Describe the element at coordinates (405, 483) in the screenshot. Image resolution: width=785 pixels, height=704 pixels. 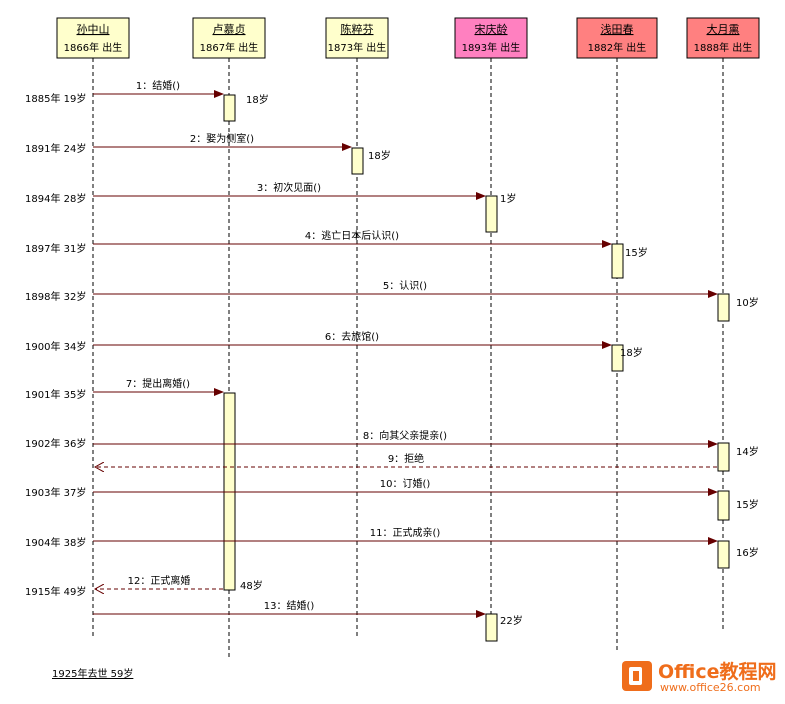
I see `message-label: 10：订婚()` at that location.